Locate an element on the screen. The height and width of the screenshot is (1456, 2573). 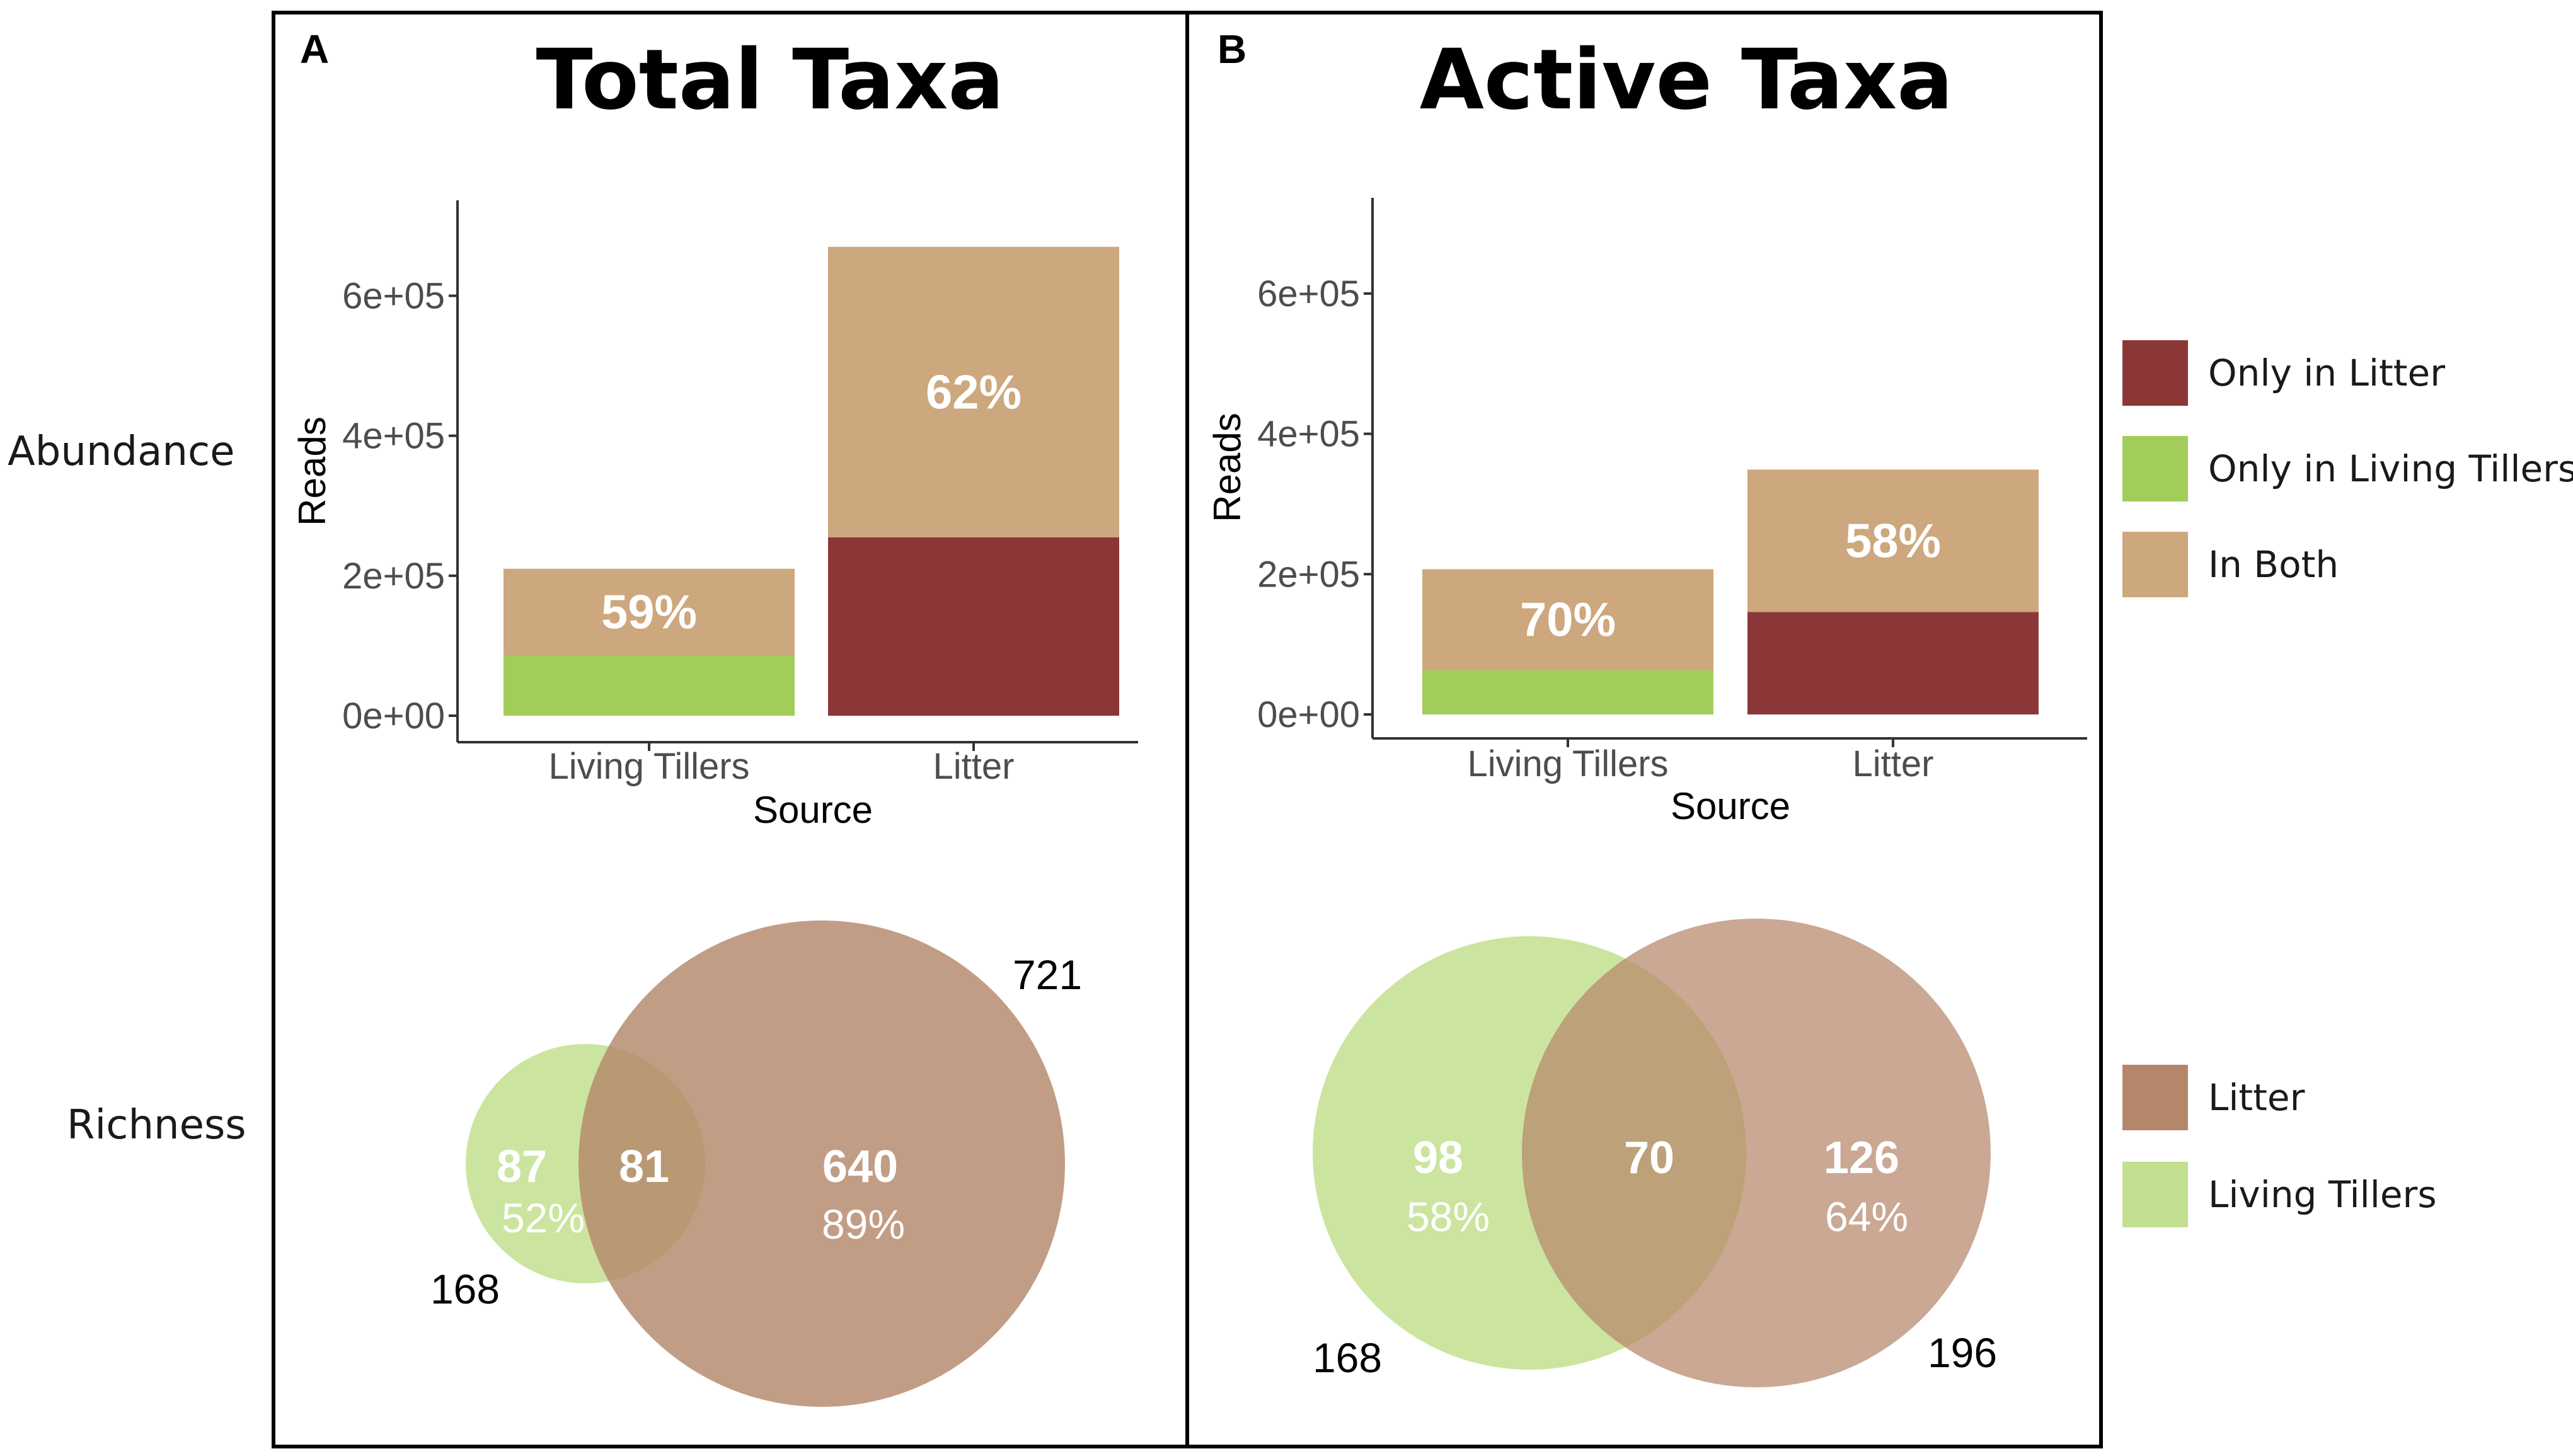
legend-richness: Litter Living Tillers is located at coordinates (2280, 1146).